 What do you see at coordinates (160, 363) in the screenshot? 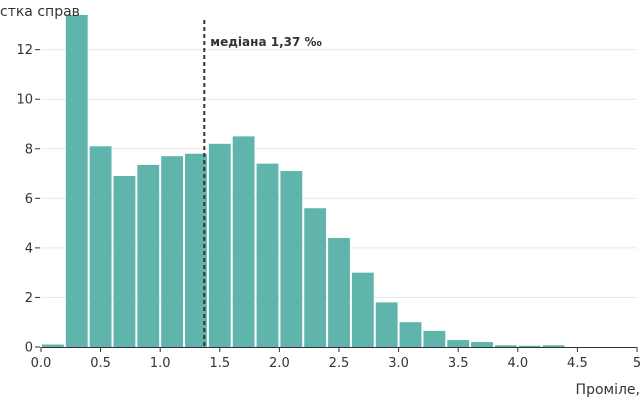
I see `x-tick-label: 1.0` at bounding box center [160, 363].